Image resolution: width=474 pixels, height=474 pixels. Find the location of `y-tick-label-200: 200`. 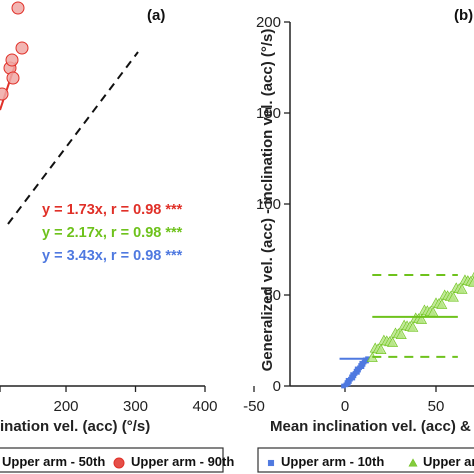

y-tick-label-200: 200 is located at coordinates (268, 22).